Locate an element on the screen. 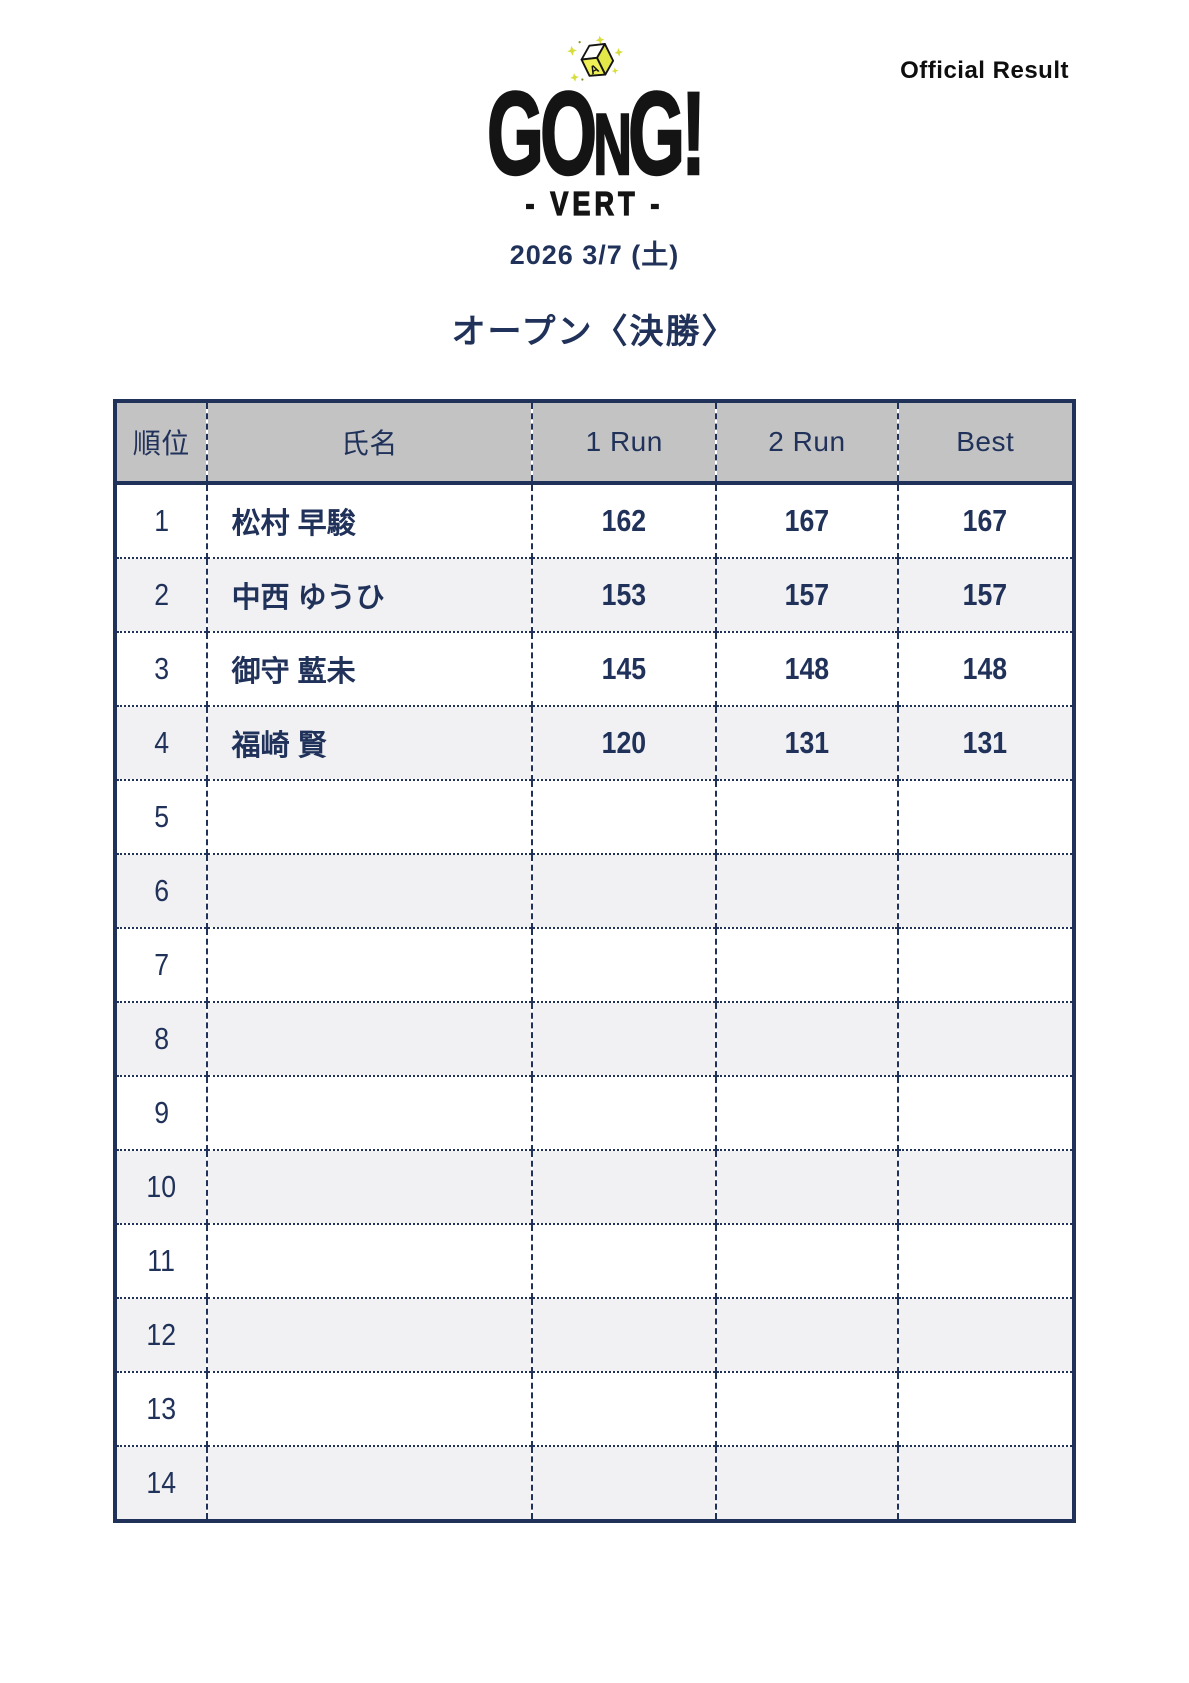 The width and height of the screenshot is (1189, 1683). rank-cell: 12 is located at coordinates (161, 1334).